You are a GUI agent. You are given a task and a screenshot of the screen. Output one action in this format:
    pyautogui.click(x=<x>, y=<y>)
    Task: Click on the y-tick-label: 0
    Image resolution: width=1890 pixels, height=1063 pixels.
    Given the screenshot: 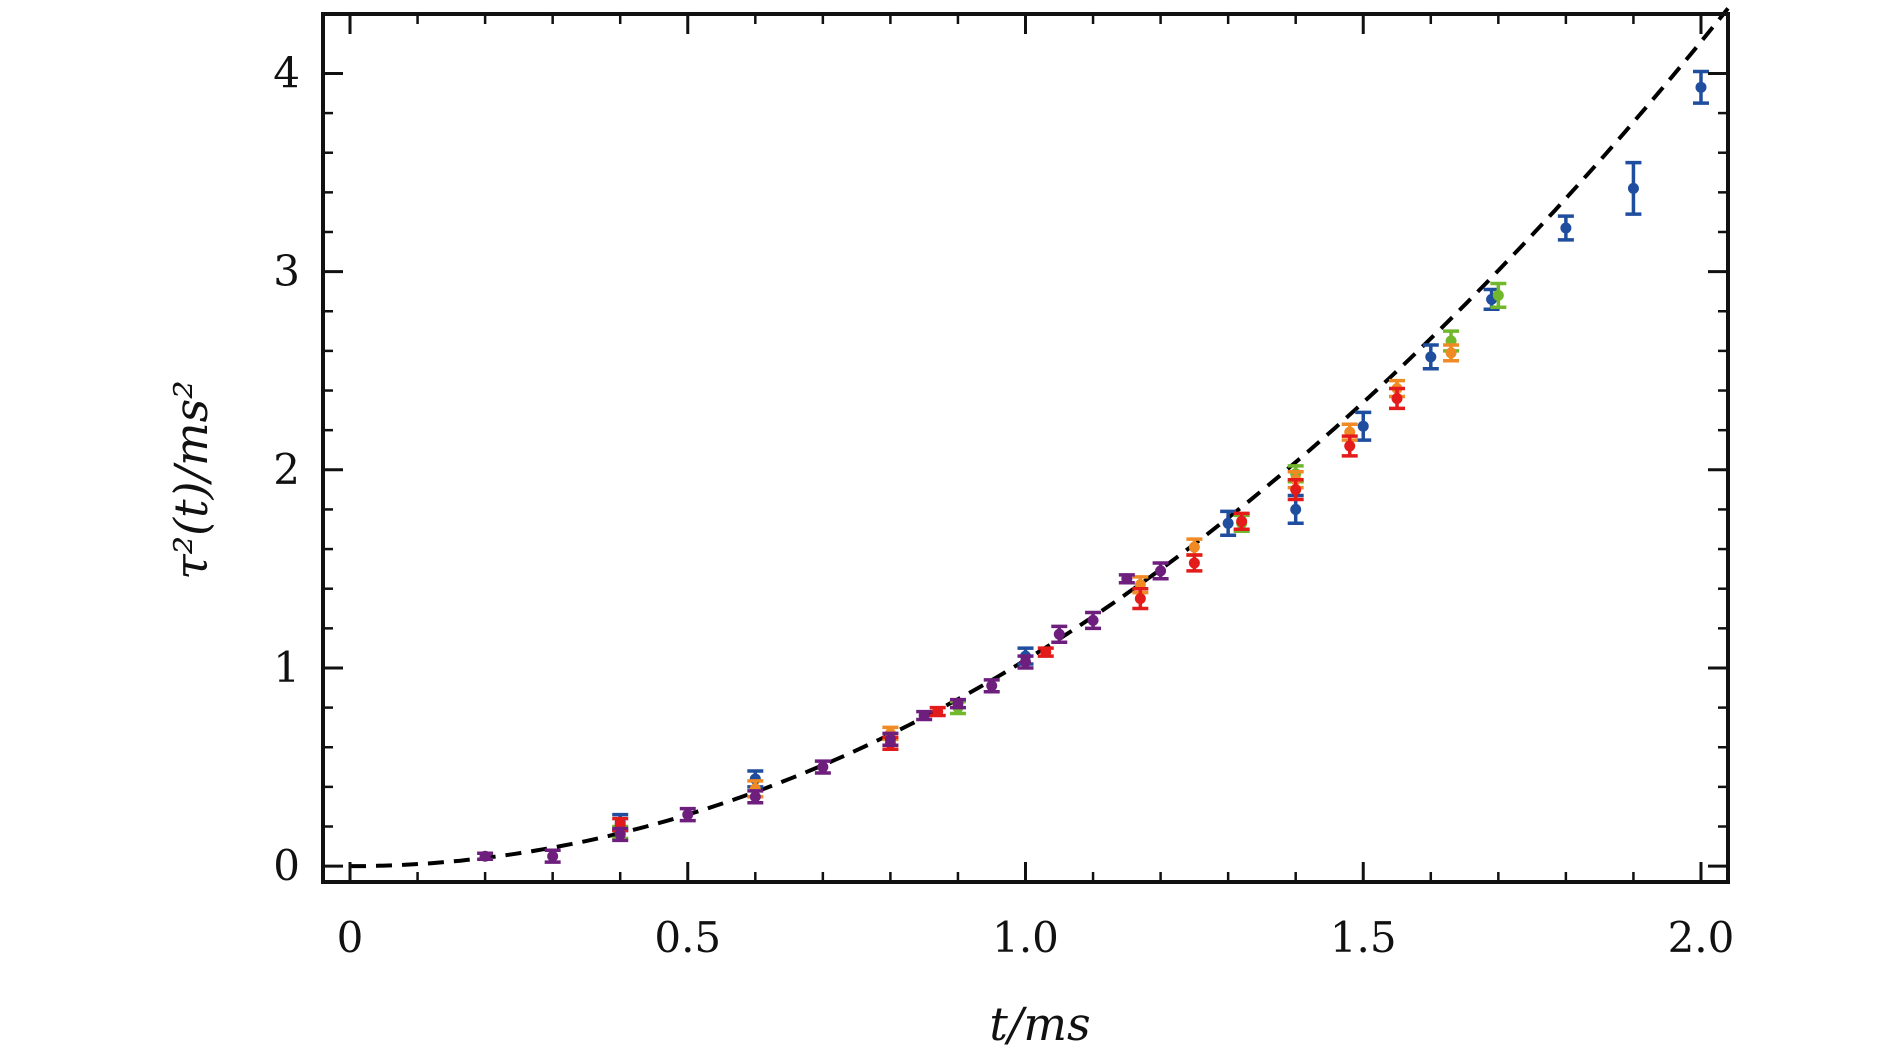 What is the action you would take?
    pyautogui.click(x=286, y=865)
    